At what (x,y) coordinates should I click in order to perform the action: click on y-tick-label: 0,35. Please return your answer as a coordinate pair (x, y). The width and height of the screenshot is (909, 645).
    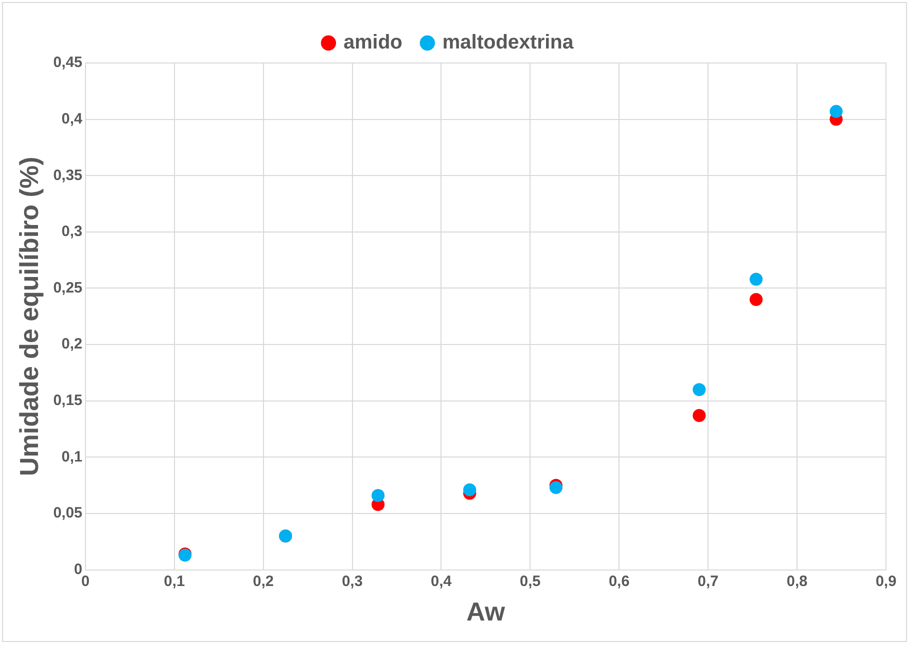
    Looking at the image, I should click on (67, 175).